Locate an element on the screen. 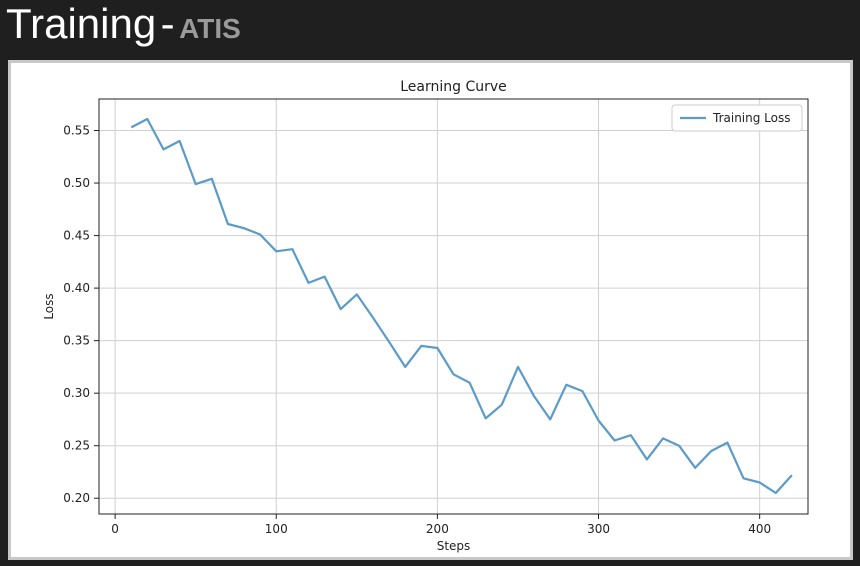 The image size is (860, 566). y-tick-label: 0.50 is located at coordinates (76, 183).